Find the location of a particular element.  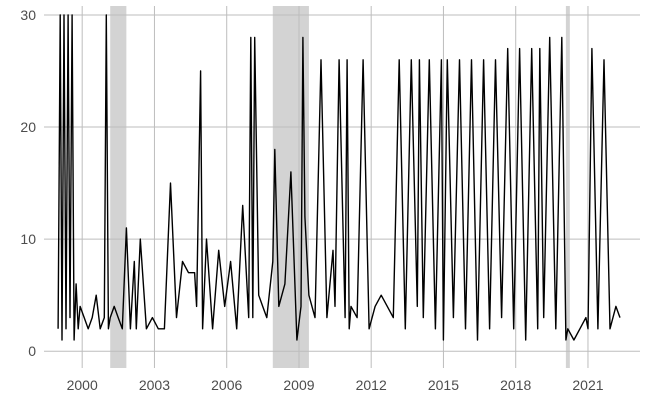

x-tick-label: 2003 is located at coordinates (154, 385).